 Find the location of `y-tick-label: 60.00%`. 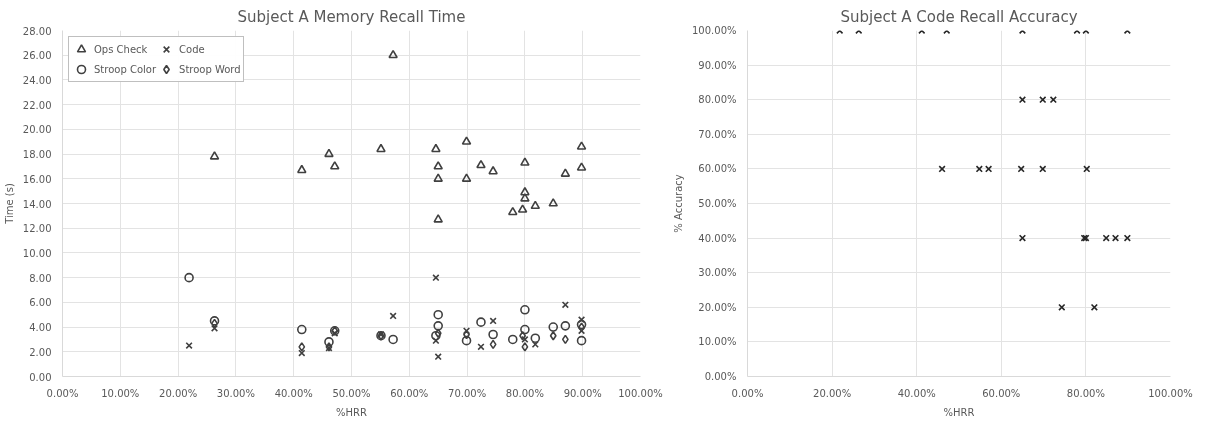

y-tick-label: 60.00% is located at coordinates (717, 169).